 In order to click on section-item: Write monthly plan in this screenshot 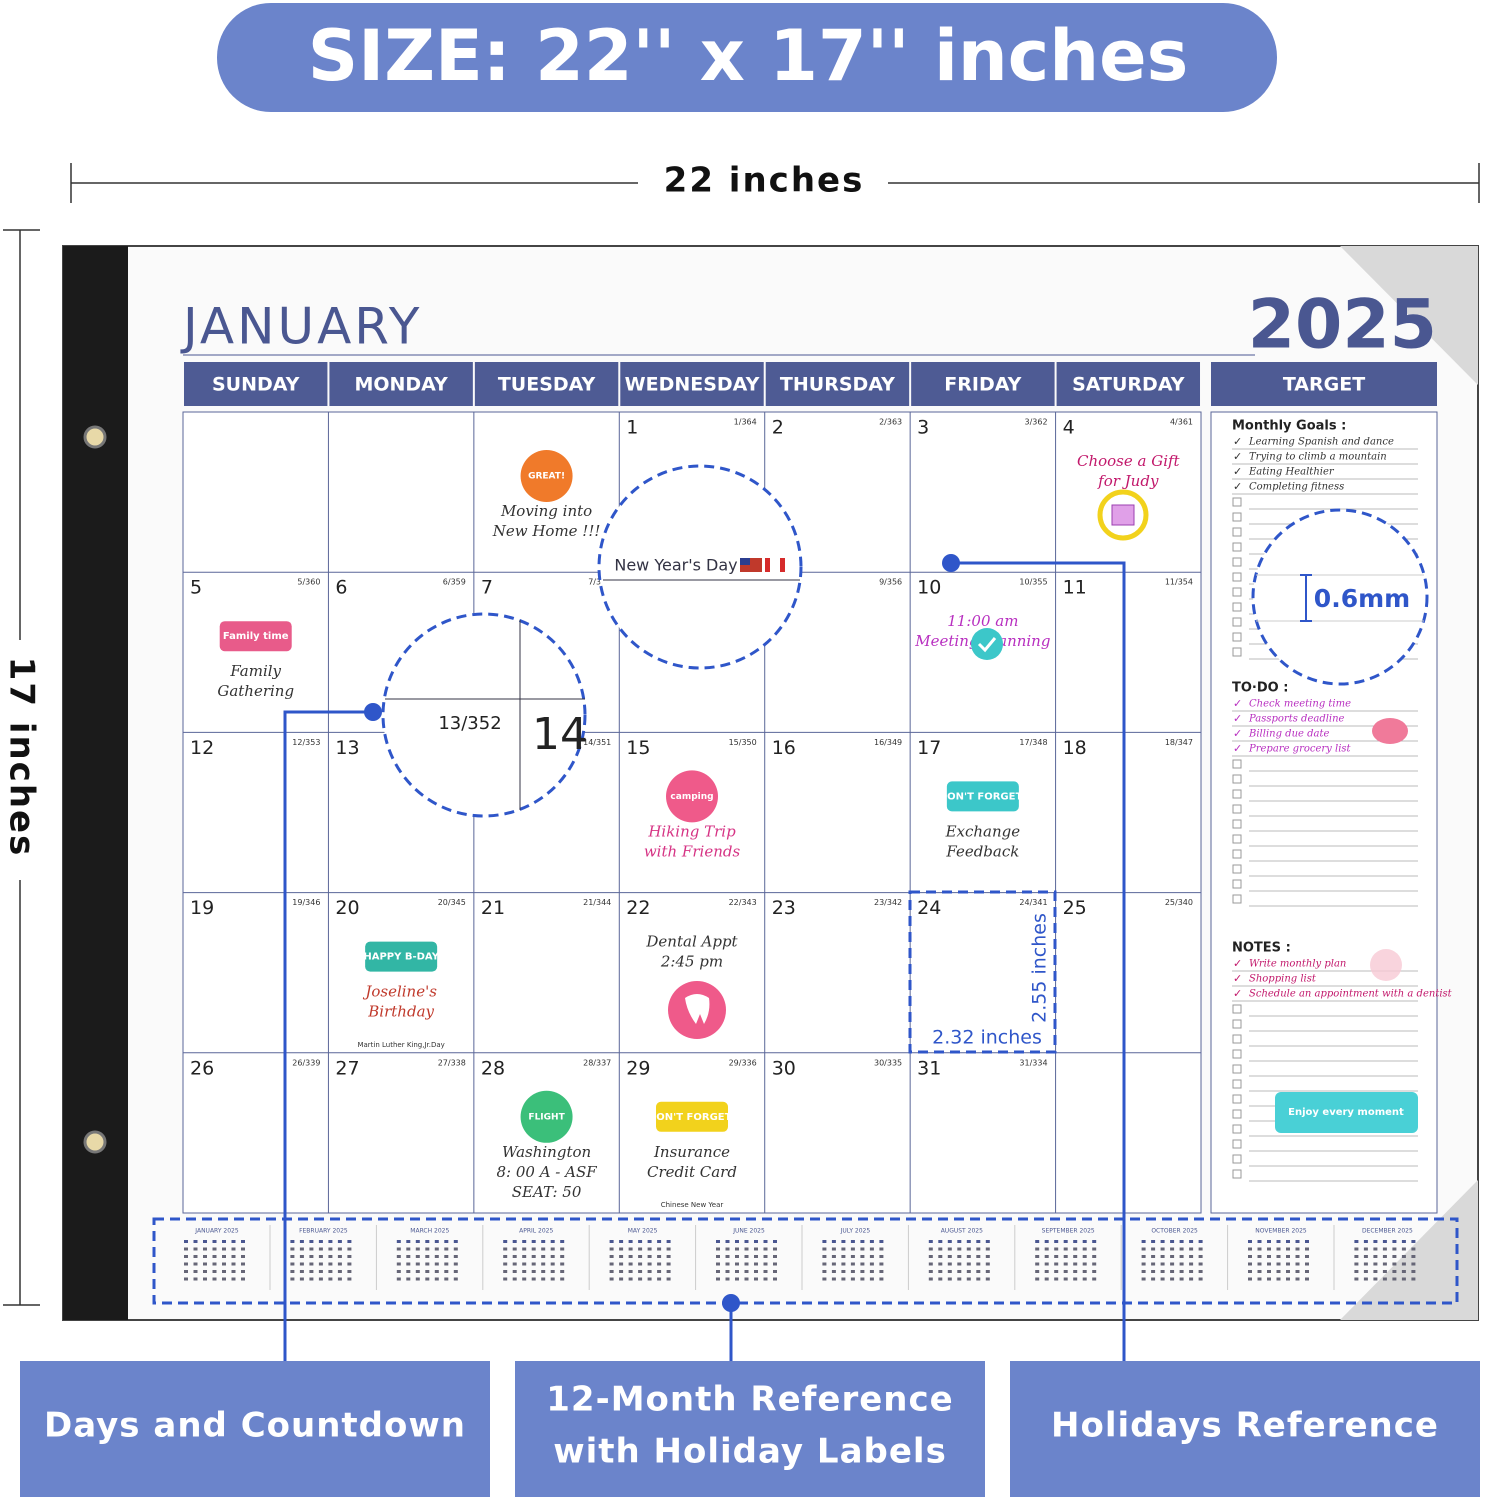, I will do `click(1297, 964)`.